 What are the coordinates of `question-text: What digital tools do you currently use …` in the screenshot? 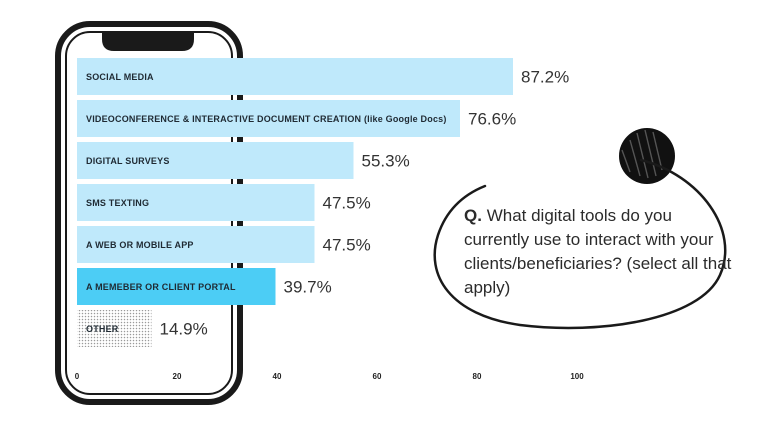 It's located at (598, 251).